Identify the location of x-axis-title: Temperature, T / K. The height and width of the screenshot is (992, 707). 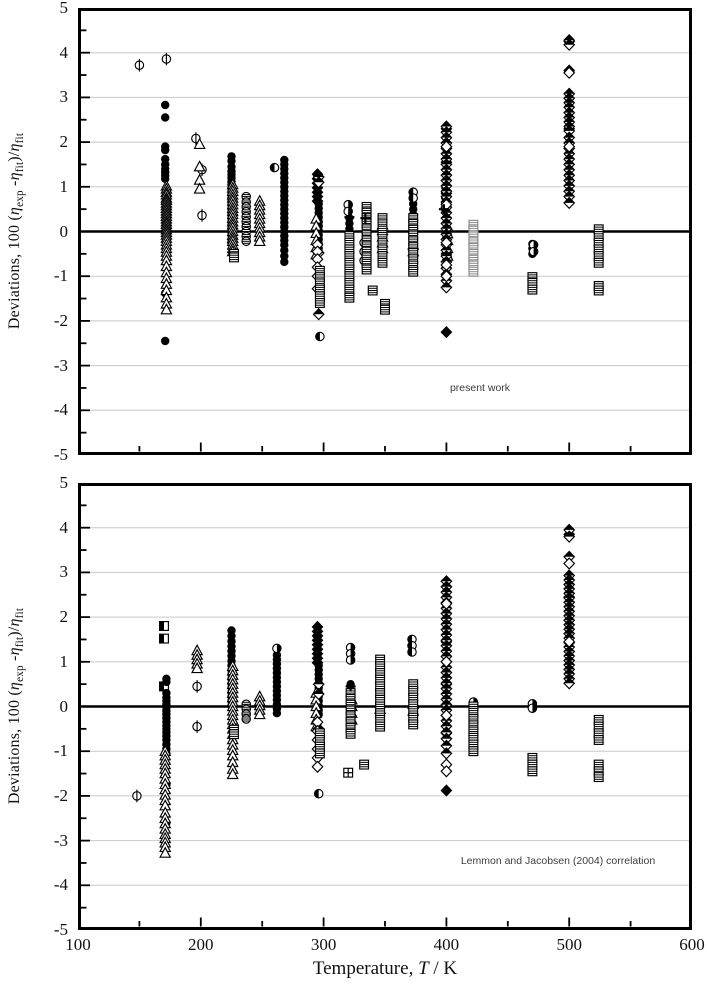
(385, 969).